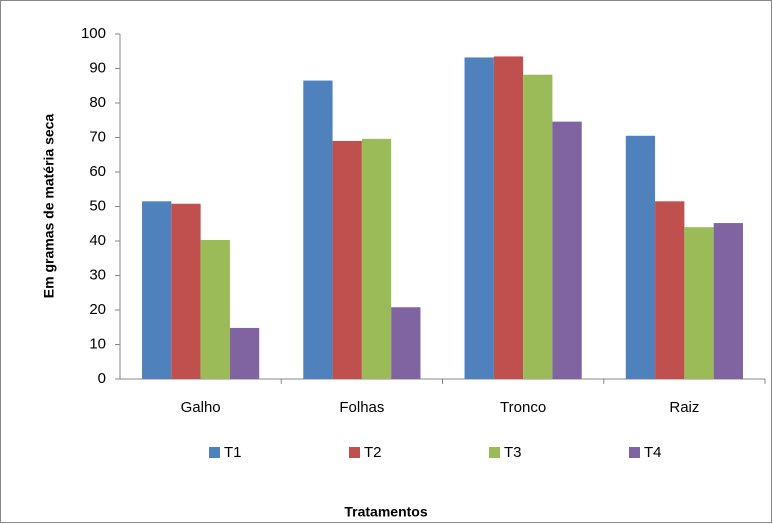  Describe the element at coordinates (97, 67) in the screenshot. I see `y-tick-label: 90` at that location.